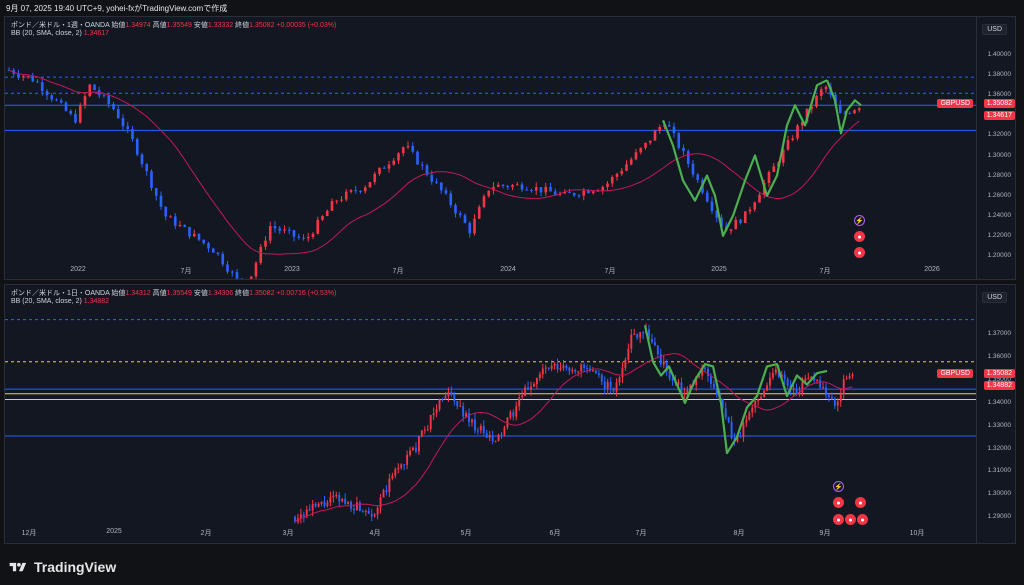  Describe the element at coordinates (288, 533) in the screenshot. I see `x-tick-label: 3月` at that location.